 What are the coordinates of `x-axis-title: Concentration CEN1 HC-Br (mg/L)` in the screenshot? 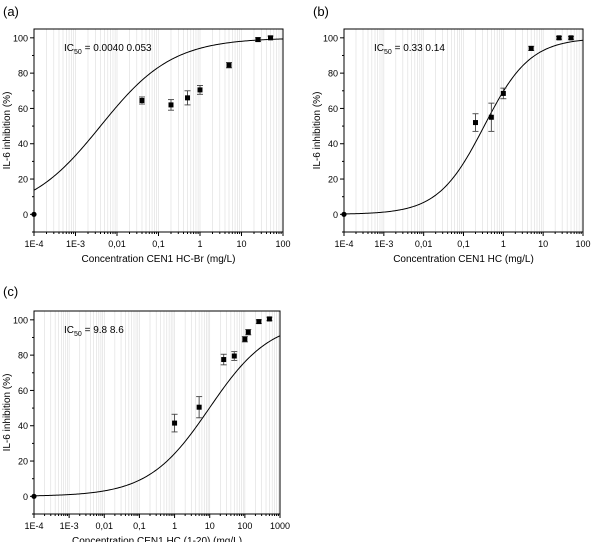 It's located at (159, 259).